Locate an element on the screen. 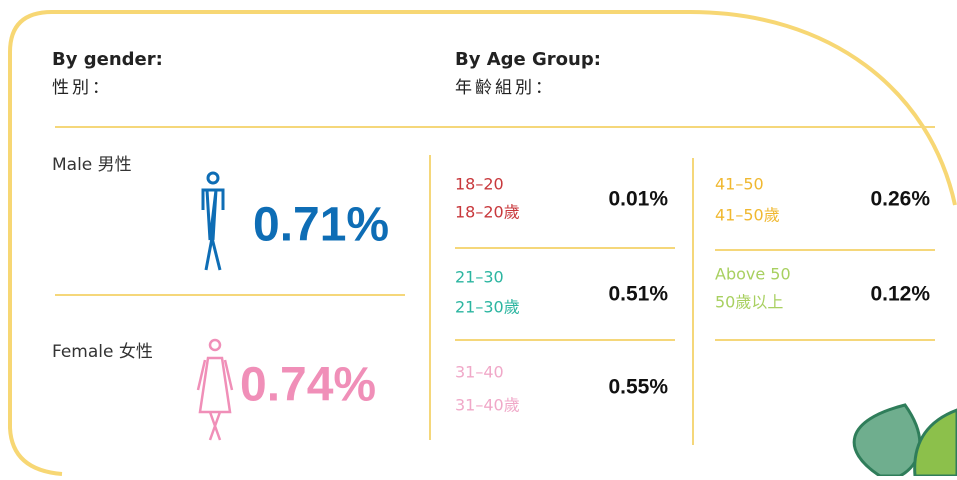 The image size is (957, 480). age-label-zh: 18–20歲 is located at coordinates (487, 212).